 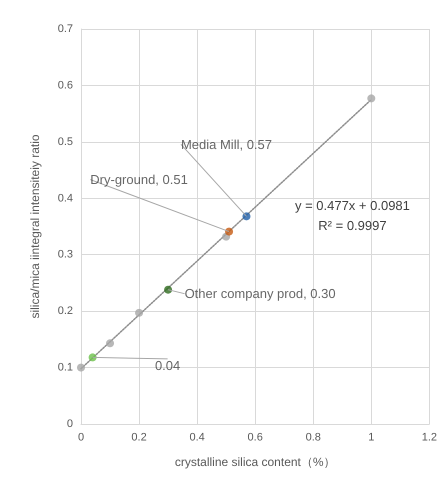 I want to click on annotation: 0.04, so click(x=167, y=365).